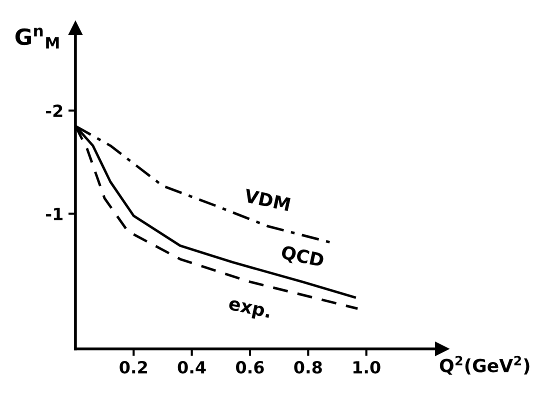 The width and height of the screenshot is (539, 401). What do you see at coordinates (250, 367) in the screenshot?
I see `x-tick-label: 0.6` at bounding box center [250, 367].